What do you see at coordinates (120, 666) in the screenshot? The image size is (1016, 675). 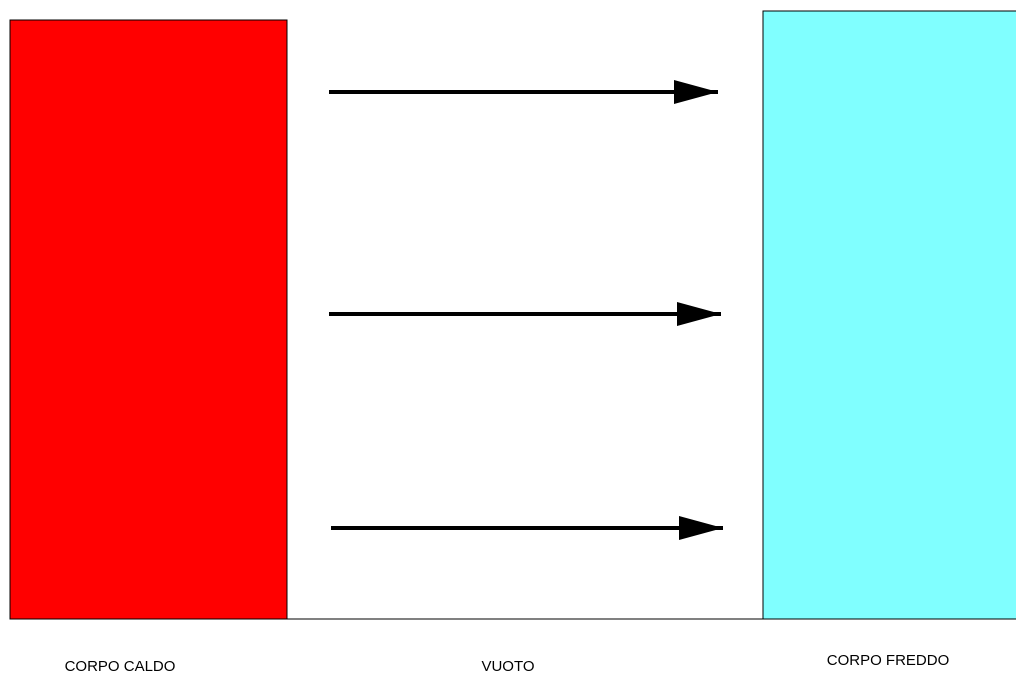 I see `hot-body-label: CORPO CALDO` at bounding box center [120, 666].